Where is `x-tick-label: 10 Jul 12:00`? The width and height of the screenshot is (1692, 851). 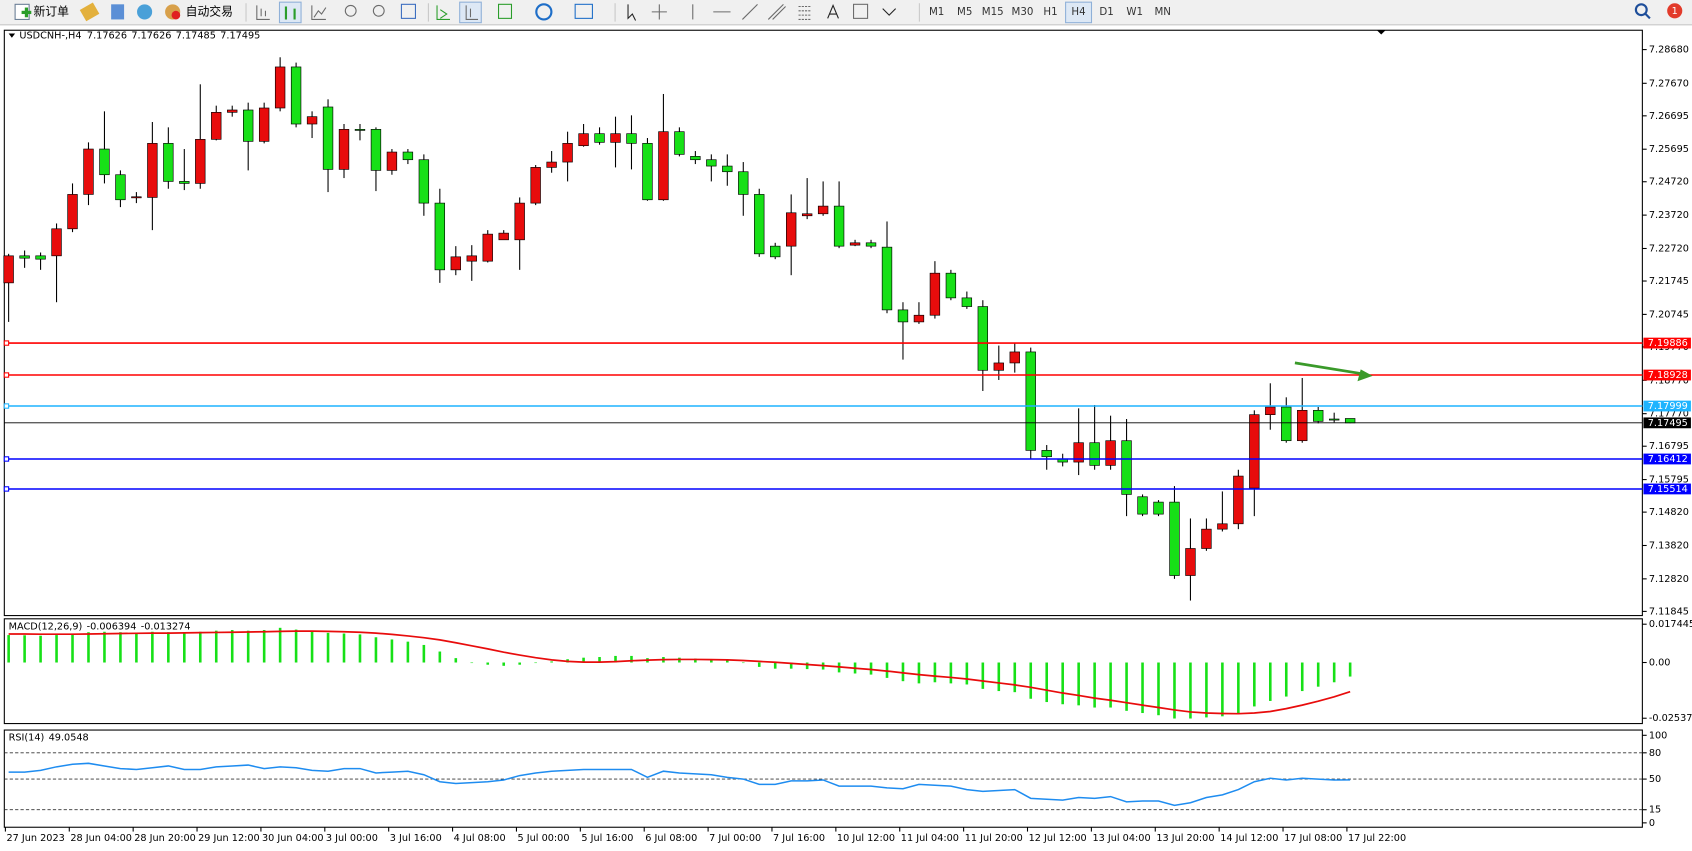 x-tick-label: 10 Jul 12:00 is located at coordinates (866, 838).